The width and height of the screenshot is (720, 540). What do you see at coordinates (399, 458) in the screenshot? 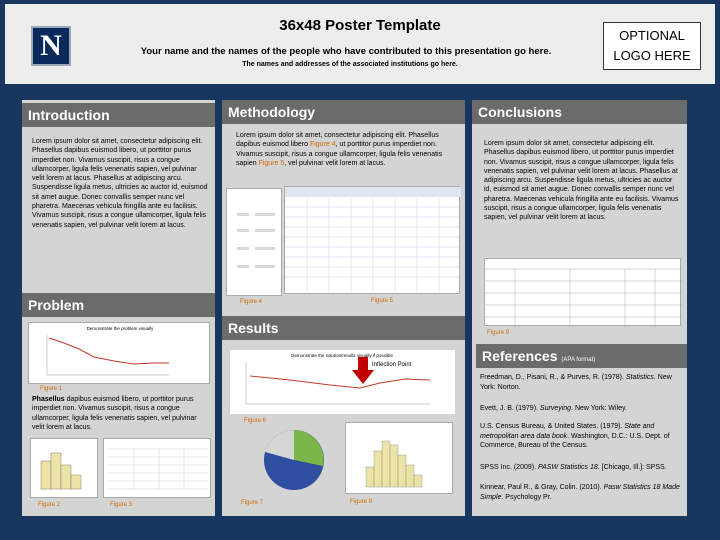
I see `figure-8-histogram` at bounding box center [399, 458].